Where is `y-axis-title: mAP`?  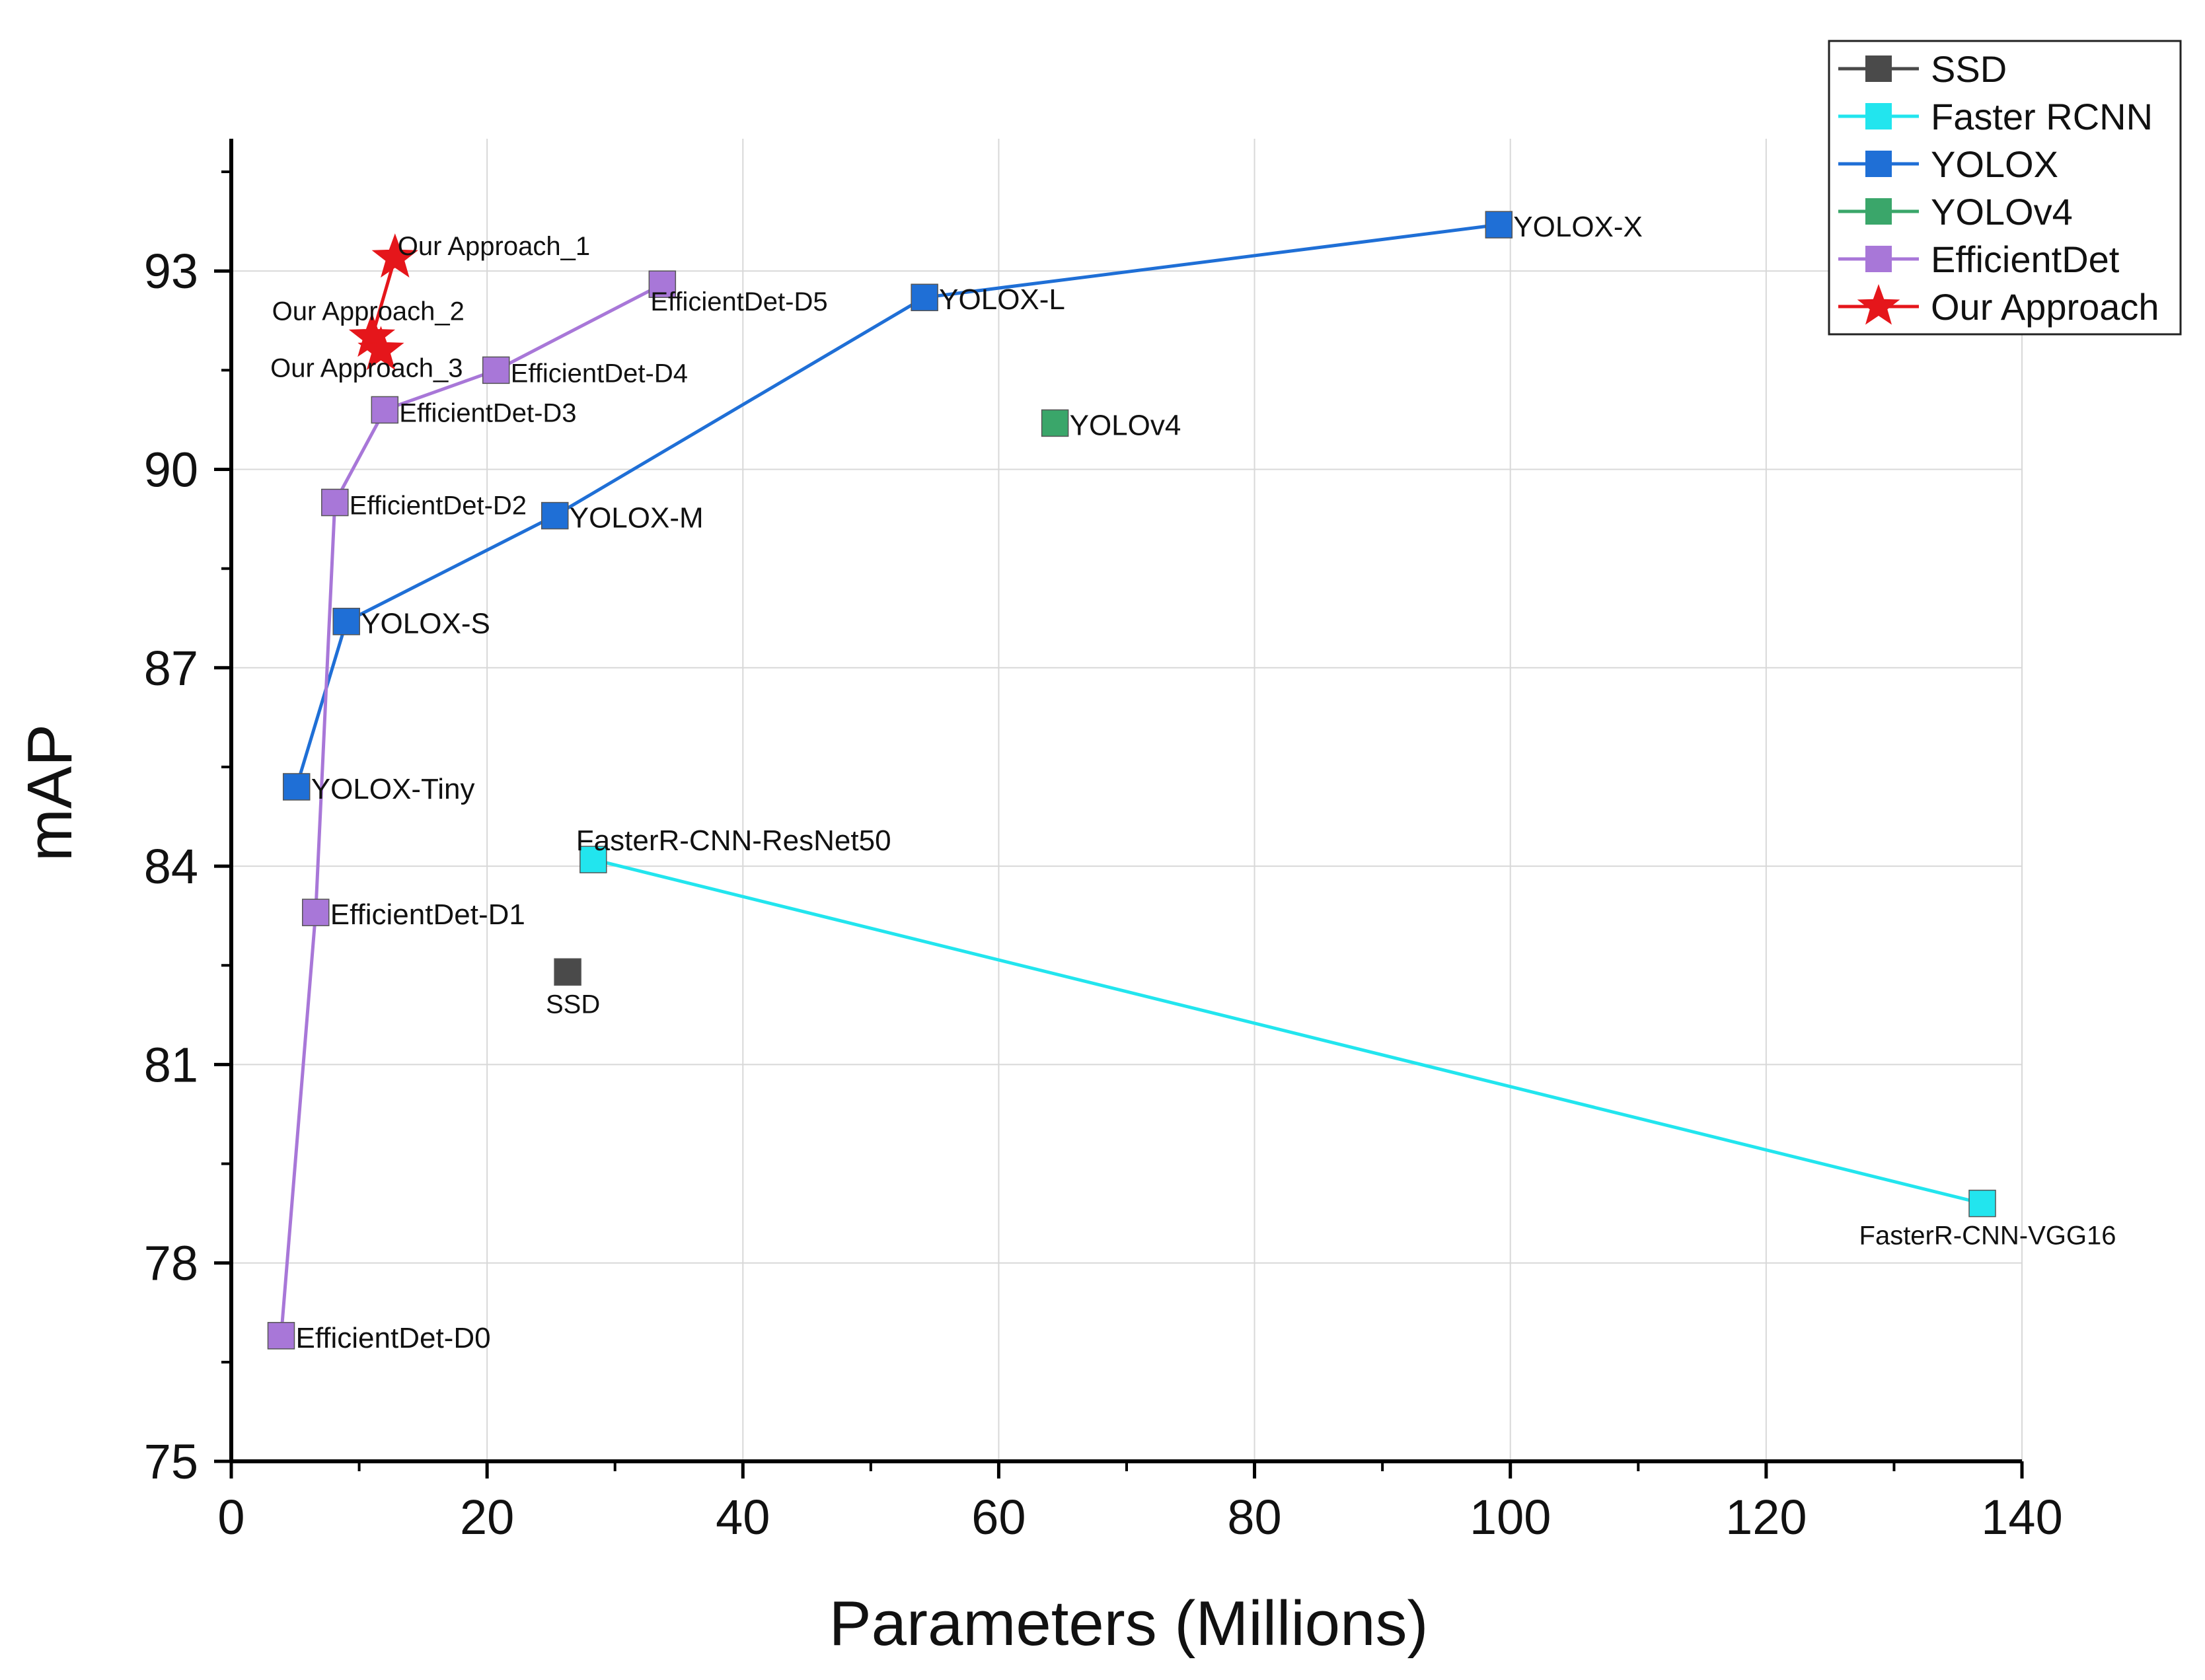
y-axis-title: mAP is located at coordinates (50, 792).